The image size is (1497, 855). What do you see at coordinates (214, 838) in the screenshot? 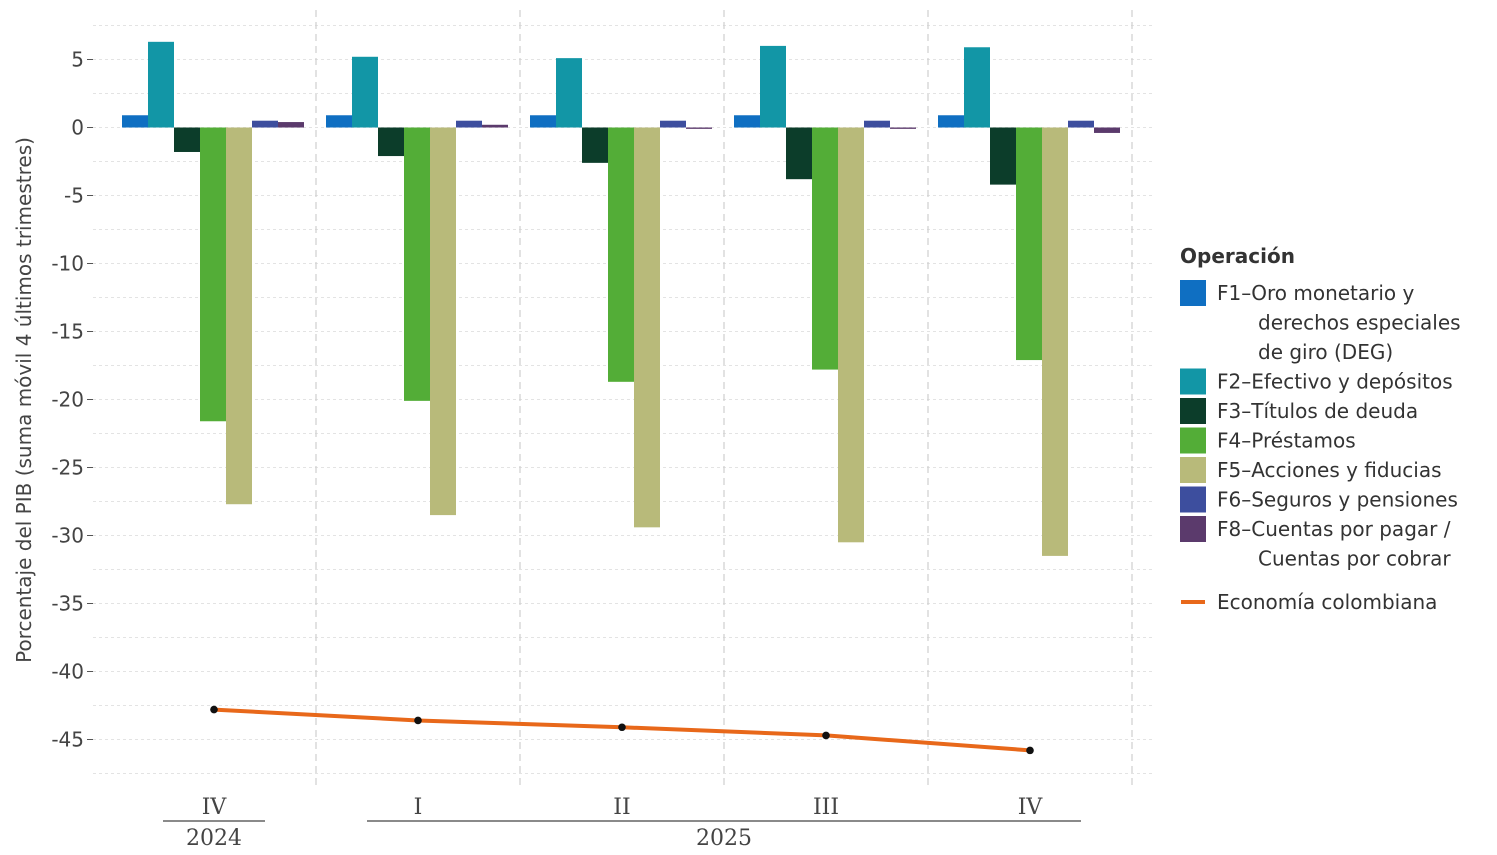
I see `year-group-label: 2024` at bounding box center [214, 838].